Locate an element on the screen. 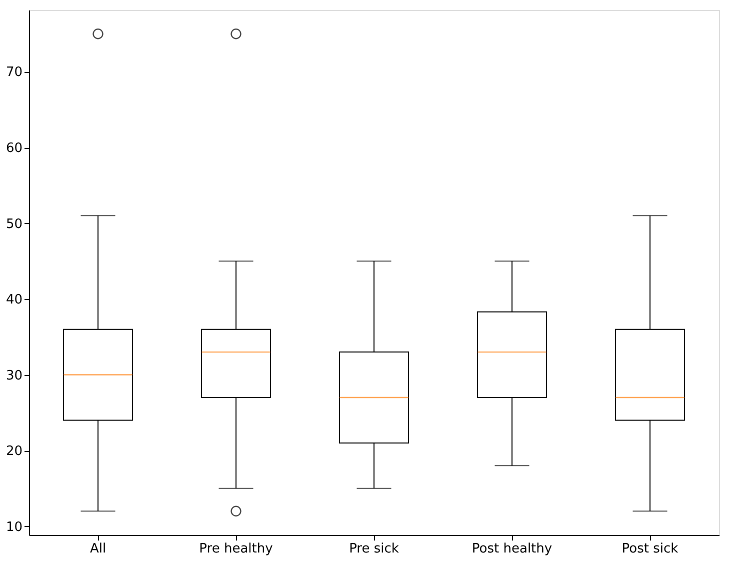 This screenshot has height=579, width=756. x-tick-label: Pre sick is located at coordinates (374, 549).